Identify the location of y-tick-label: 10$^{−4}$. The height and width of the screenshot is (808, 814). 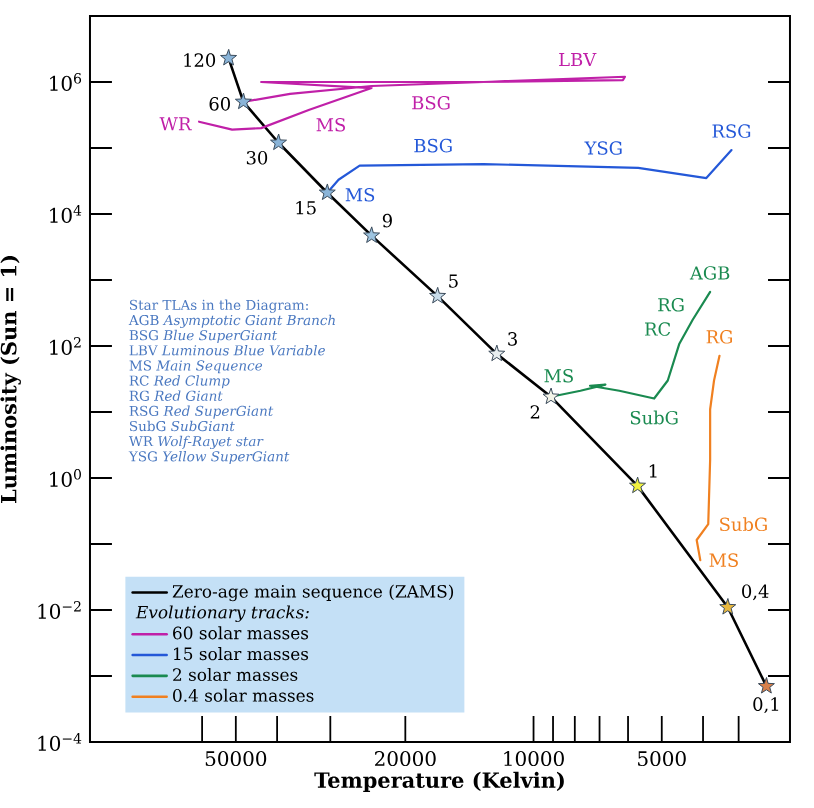
(60, 742).